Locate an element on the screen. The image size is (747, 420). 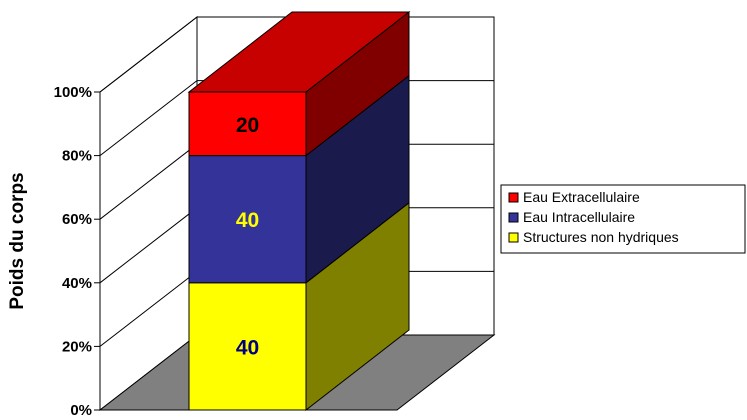
legend-label: Structures non hydriques is located at coordinates (601, 237).